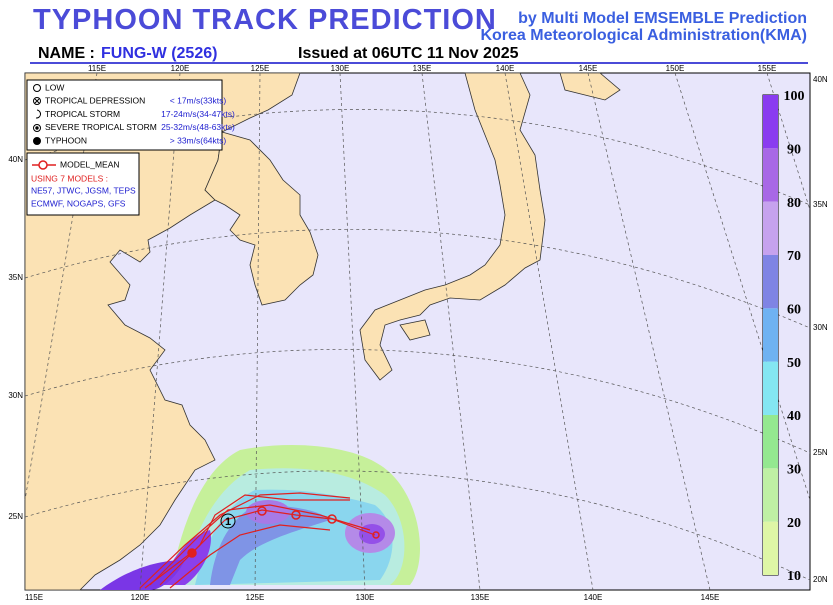  Describe the element at coordinates (767, 68) in the screenshot. I see `lon-label: 155E` at that location.